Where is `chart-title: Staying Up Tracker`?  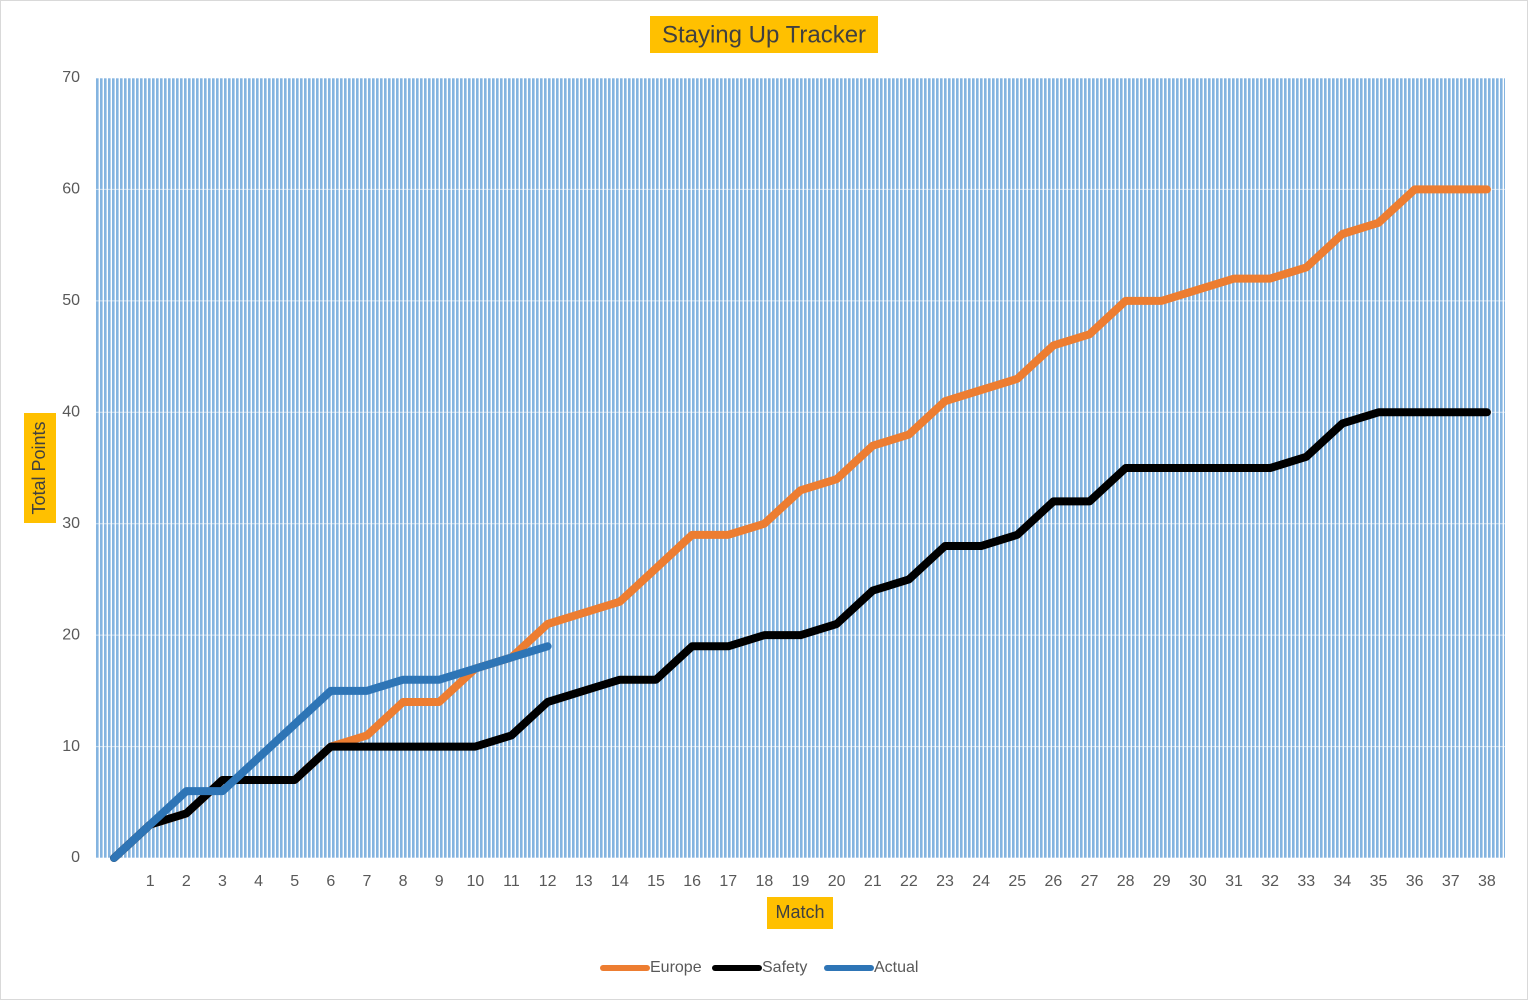
chart-title: Staying Up Tracker is located at coordinates (764, 34).